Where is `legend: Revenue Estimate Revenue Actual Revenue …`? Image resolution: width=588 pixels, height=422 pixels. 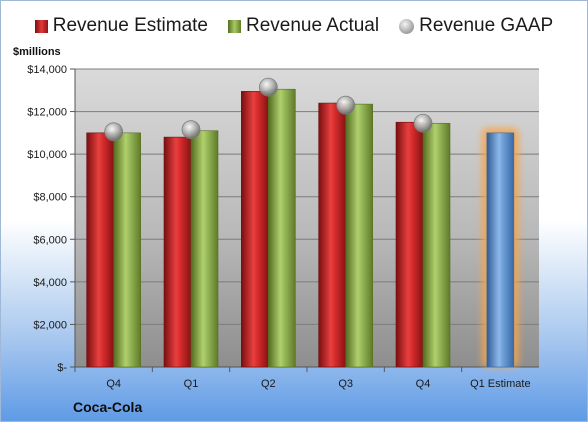
legend: Revenue Estimate Revenue Actual Revenue … is located at coordinates (294, 26).